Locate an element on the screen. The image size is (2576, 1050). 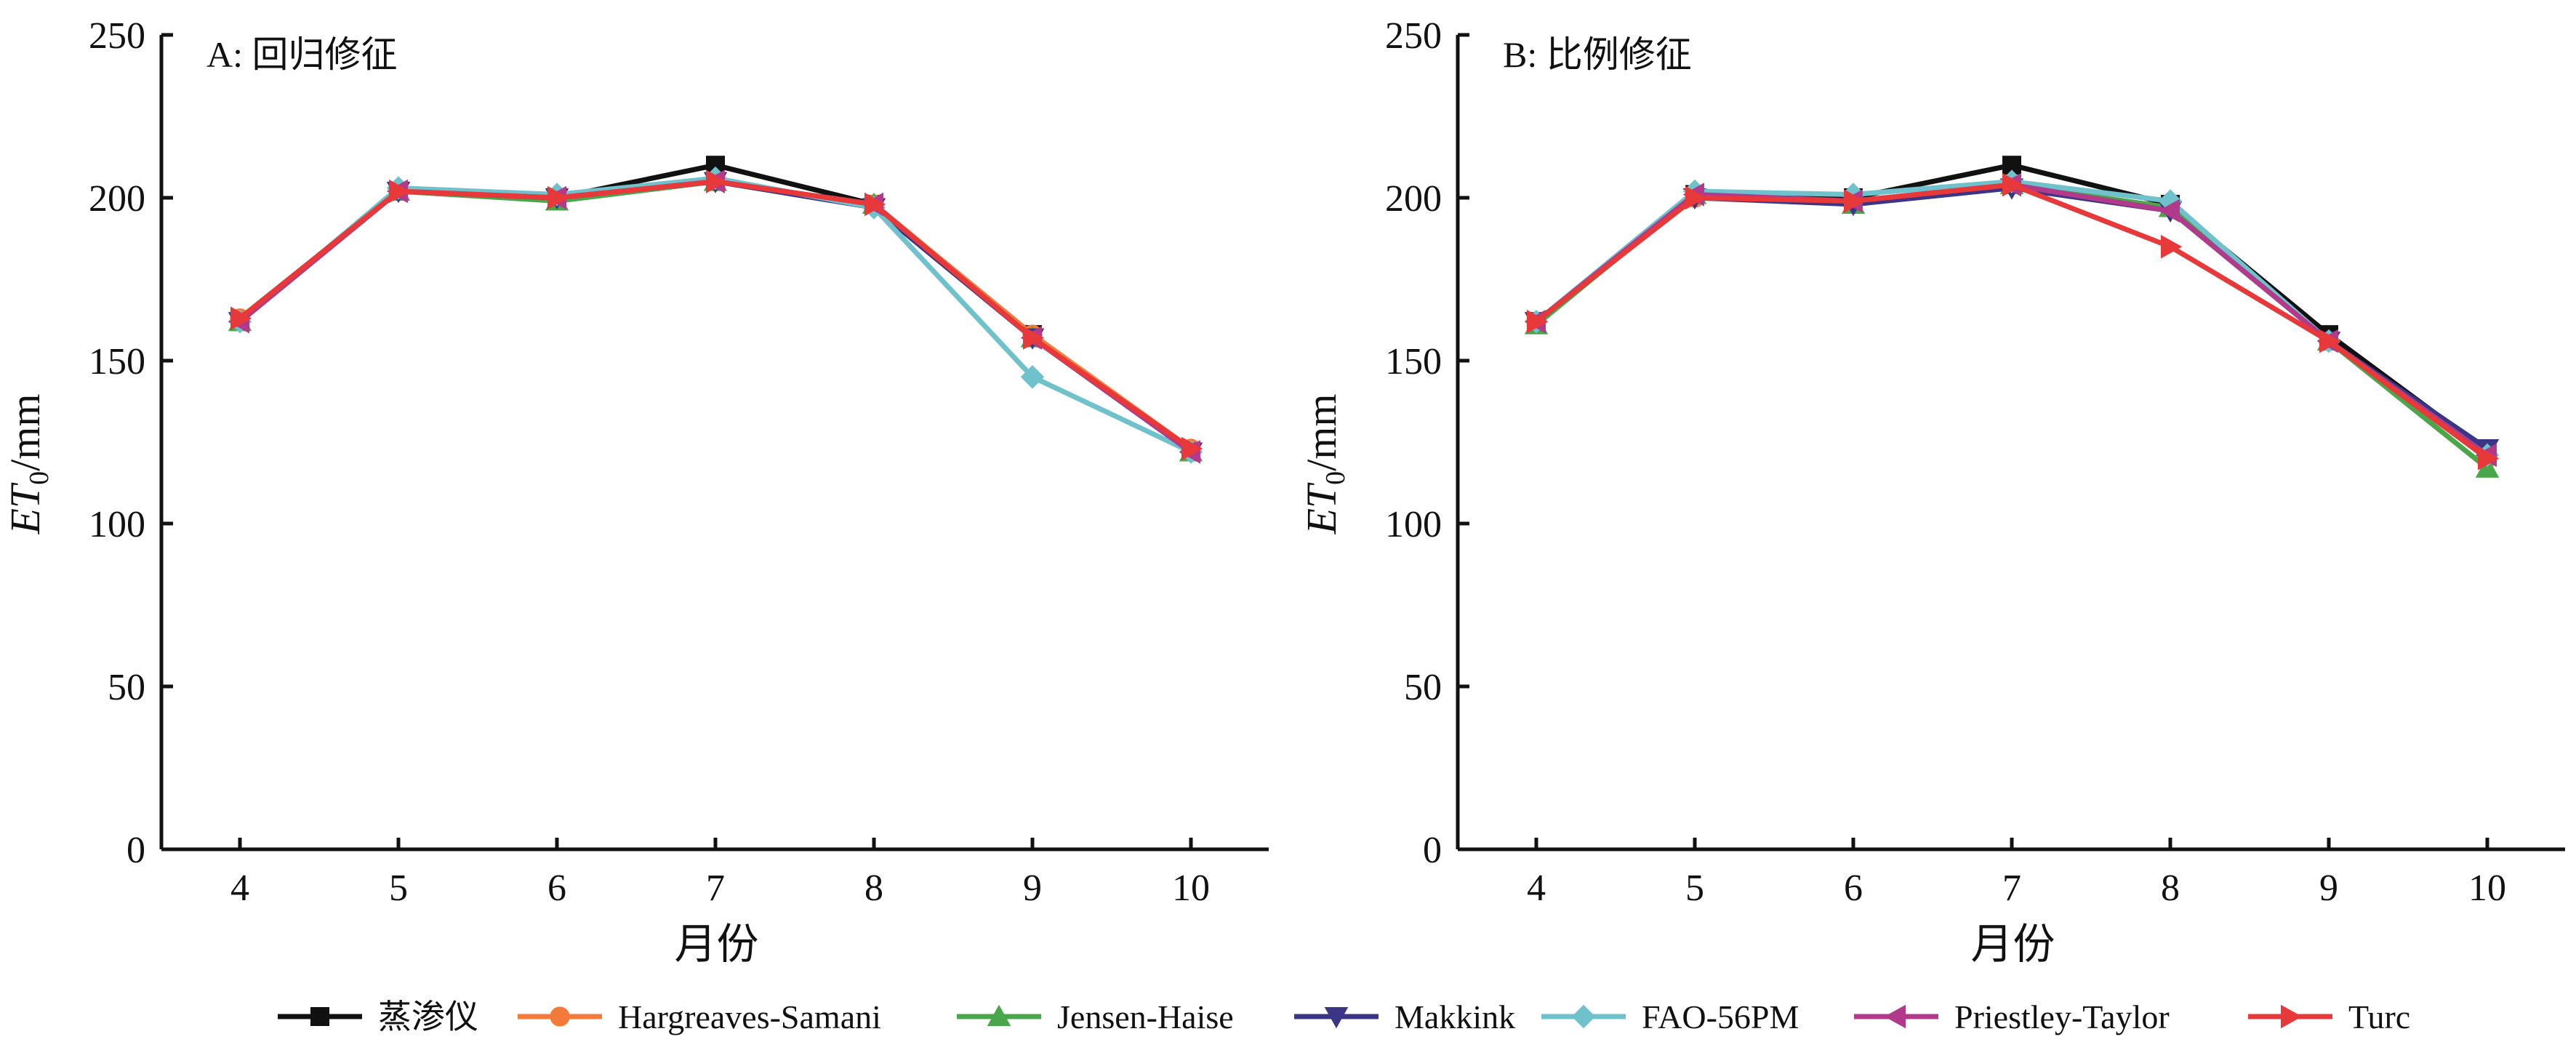
legend-label: FAO-56PM is located at coordinates (1720, 1016).